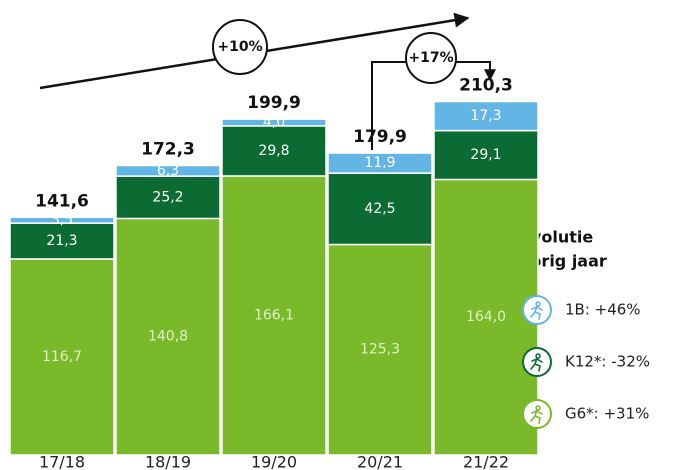  What do you see at coordinates (274, 103) in the screenshot?
I see `total-label: 199,9` at bounding box center [274, 103].